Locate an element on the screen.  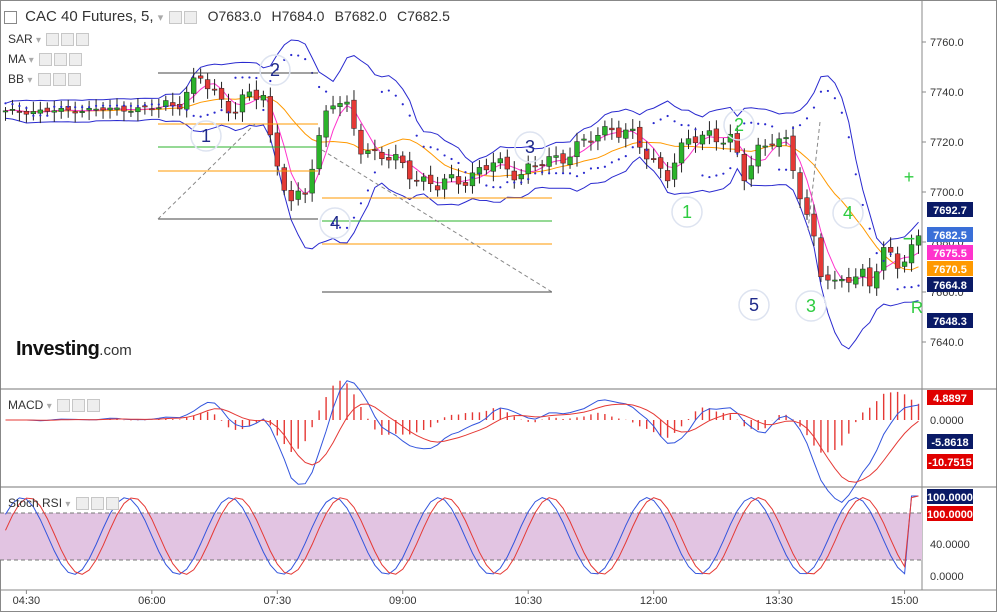
ohlc-bid: B7682.0 is located at coordinates (360, 16).